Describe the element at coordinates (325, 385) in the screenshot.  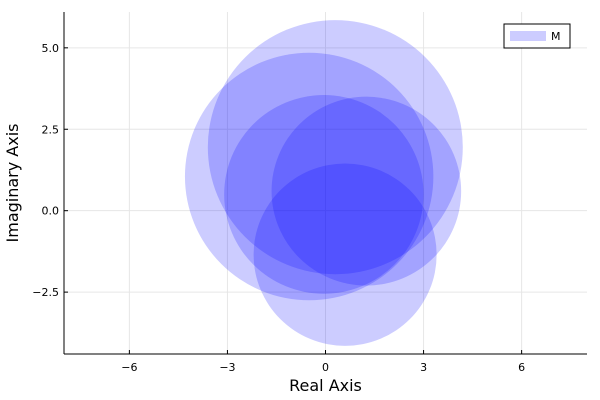
I see `x-axis-title: Real Axis` at that location.